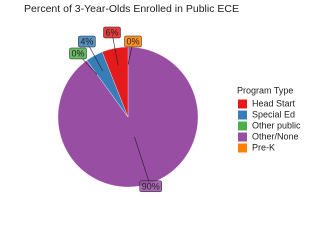 Image resolution: width=325 pixels, height=240 pixels. I want to click on legend-label: Other public, so click(276, 125).